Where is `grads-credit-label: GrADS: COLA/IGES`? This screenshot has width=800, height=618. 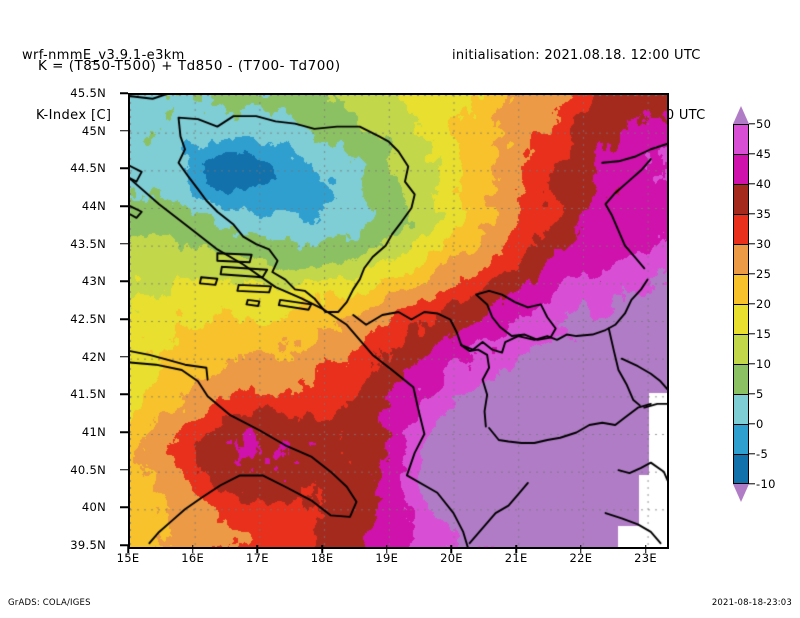
grads-credit-label: GrADS: COLA/IGES is located at coordinates (49, 603).